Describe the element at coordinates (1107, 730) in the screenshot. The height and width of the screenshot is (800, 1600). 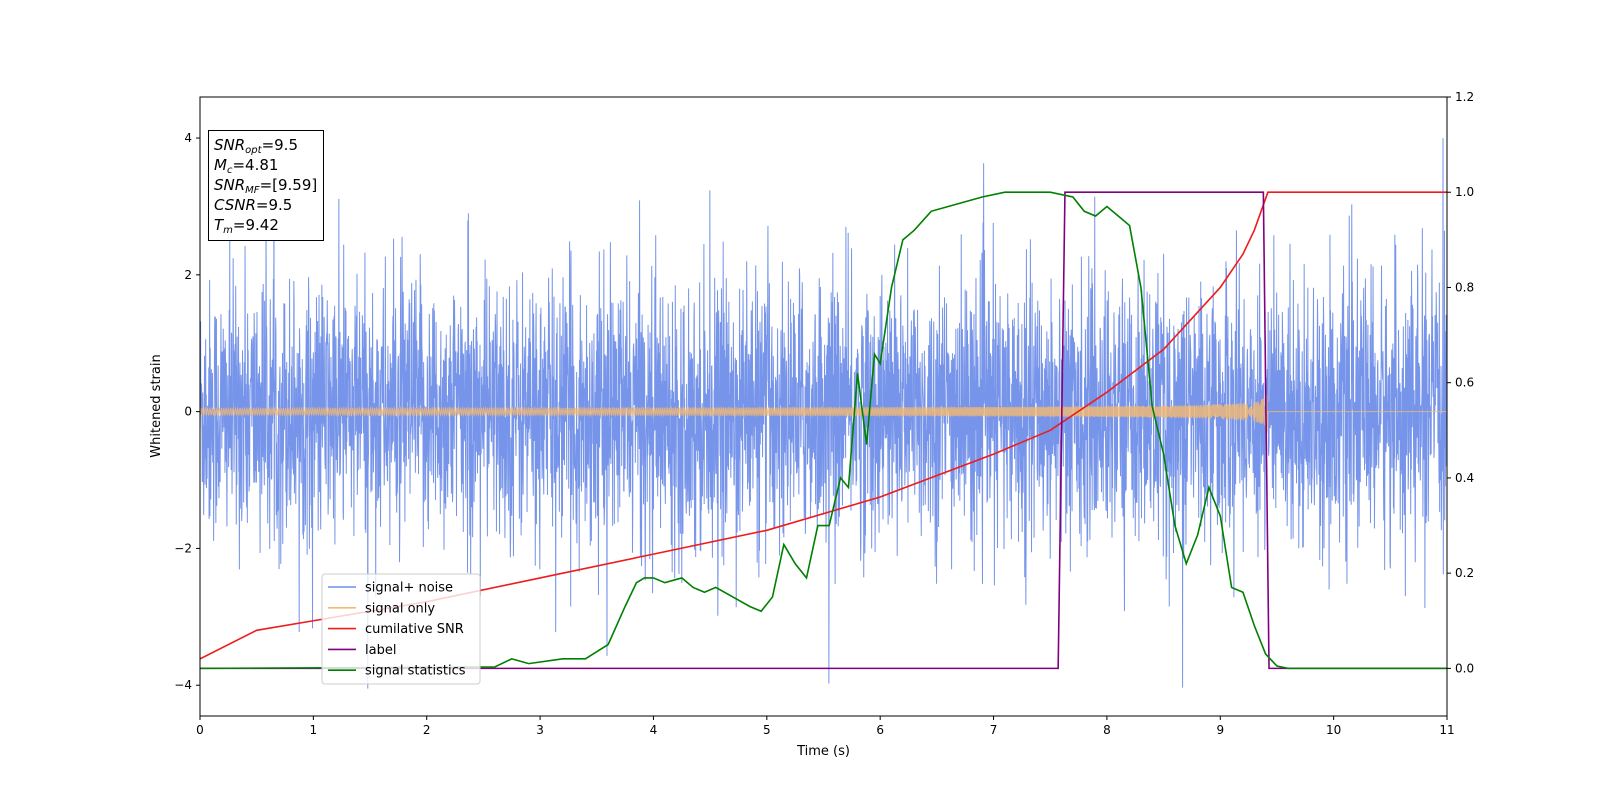
I see `x-tick-label: 8` at that location.